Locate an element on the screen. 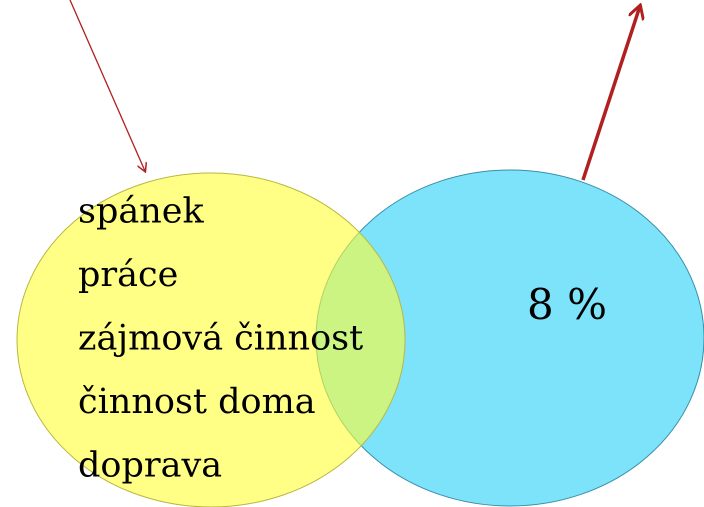 The width and height of the screenshot is (704, 507). arrow-in is located at coordinates (107, 85).